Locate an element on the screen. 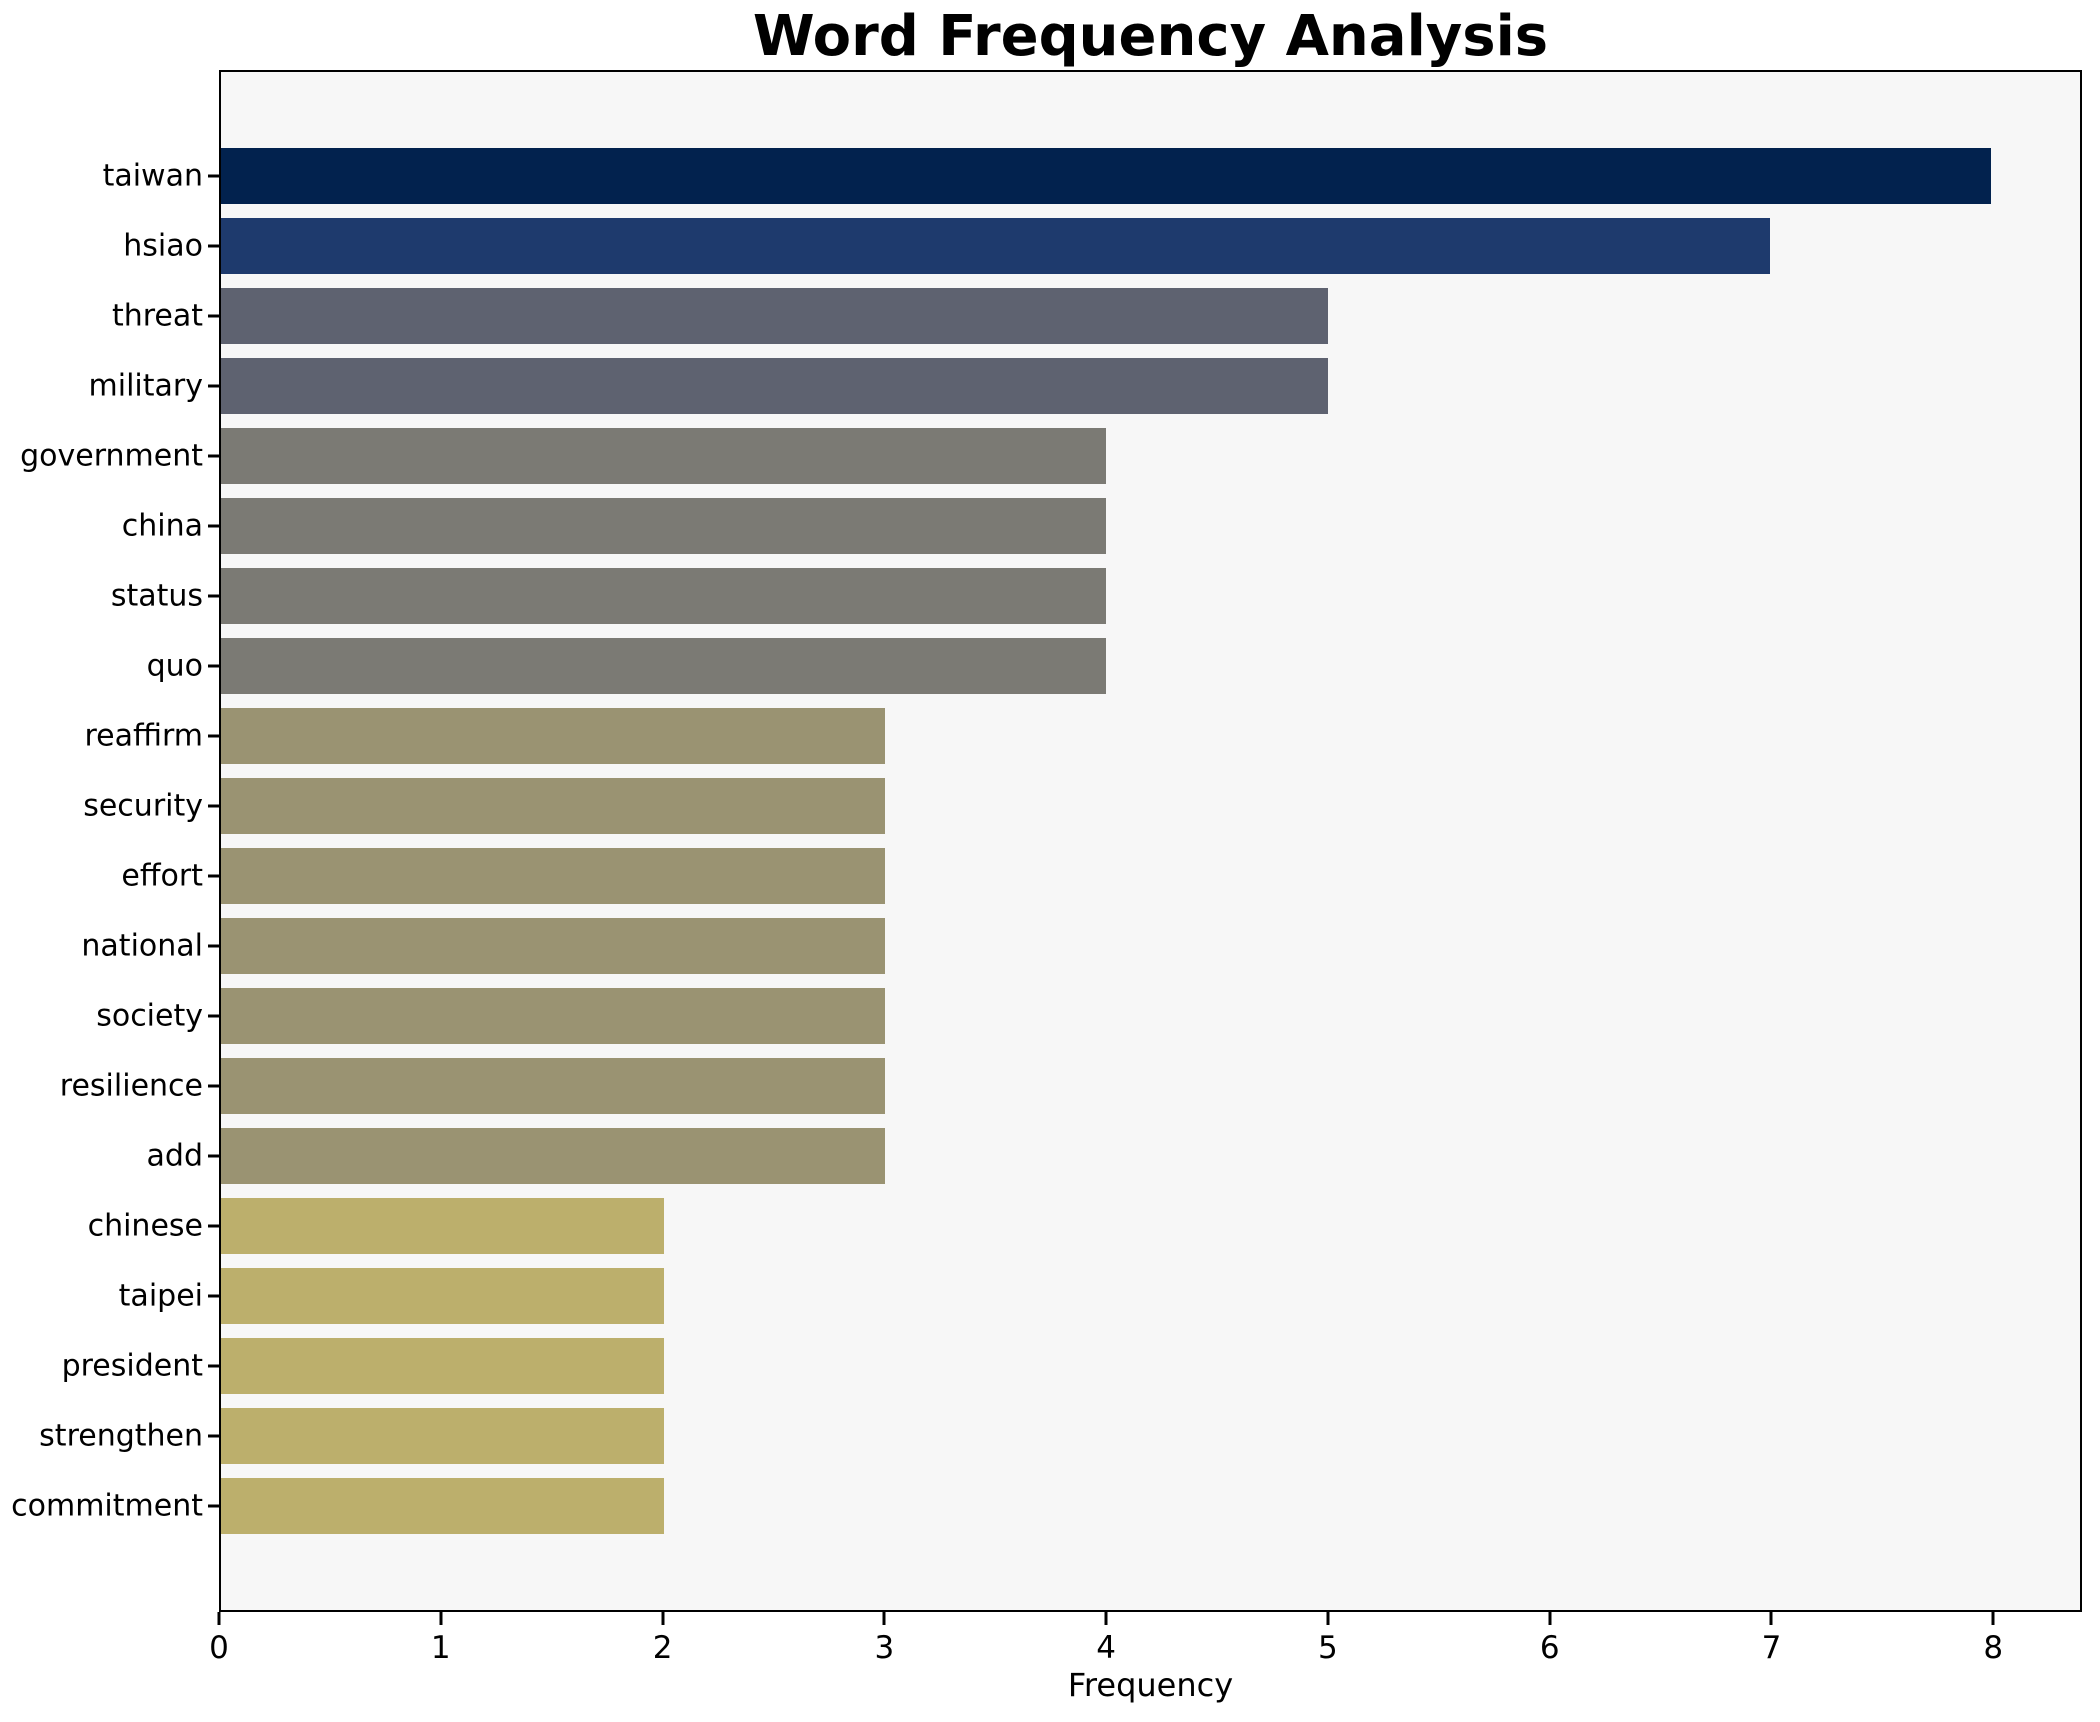  bar-national is located at coordinates (553, 946).